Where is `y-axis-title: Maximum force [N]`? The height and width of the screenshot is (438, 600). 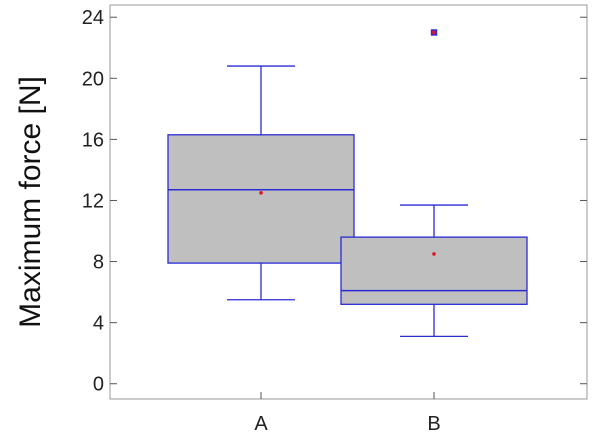 y-axis-title: Maximum force [N] is located at coordinates (30, 202).